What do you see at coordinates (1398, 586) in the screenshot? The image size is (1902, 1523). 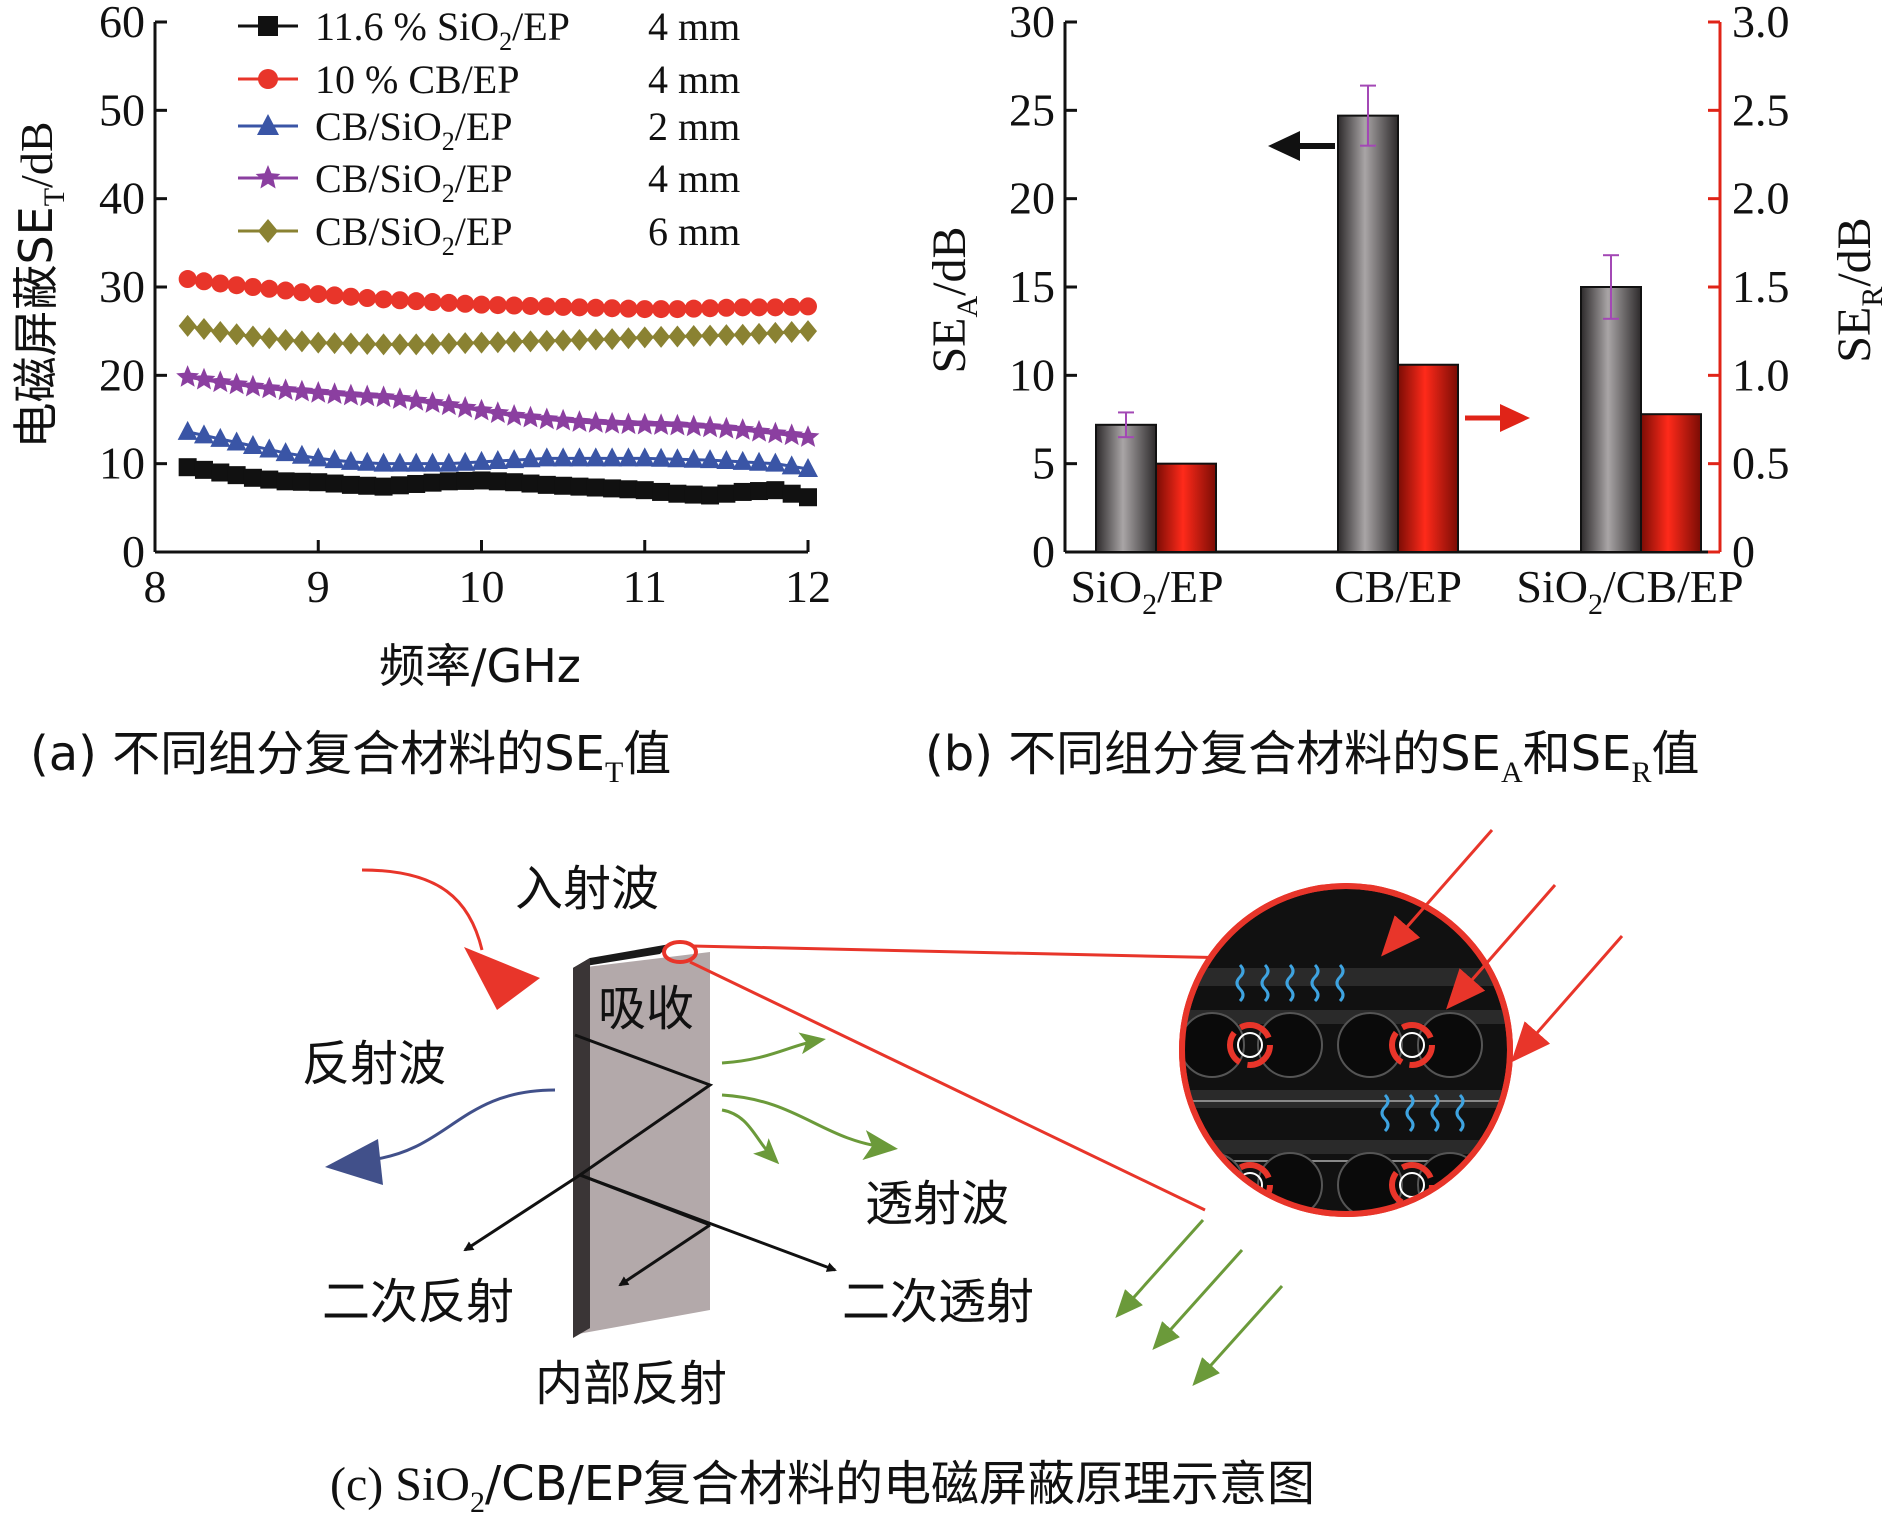 I see `b-category-label: CB/EP` at bounding box center [1398, 586].